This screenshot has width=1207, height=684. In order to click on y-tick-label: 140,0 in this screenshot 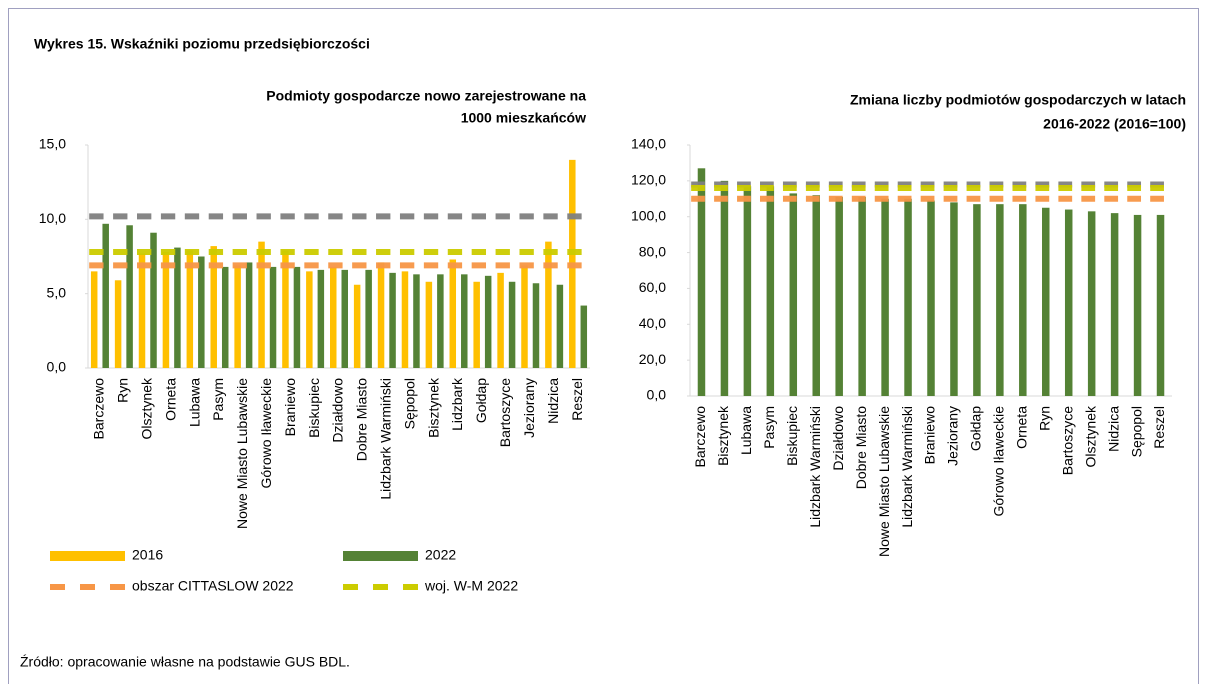, I will do `click(648, 144)`.